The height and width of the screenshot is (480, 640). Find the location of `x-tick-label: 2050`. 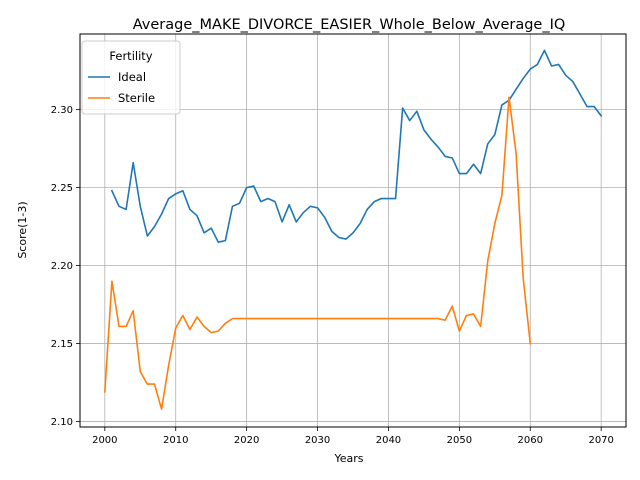

x-tick-label: 2050 is located at coordinates (459, 440).